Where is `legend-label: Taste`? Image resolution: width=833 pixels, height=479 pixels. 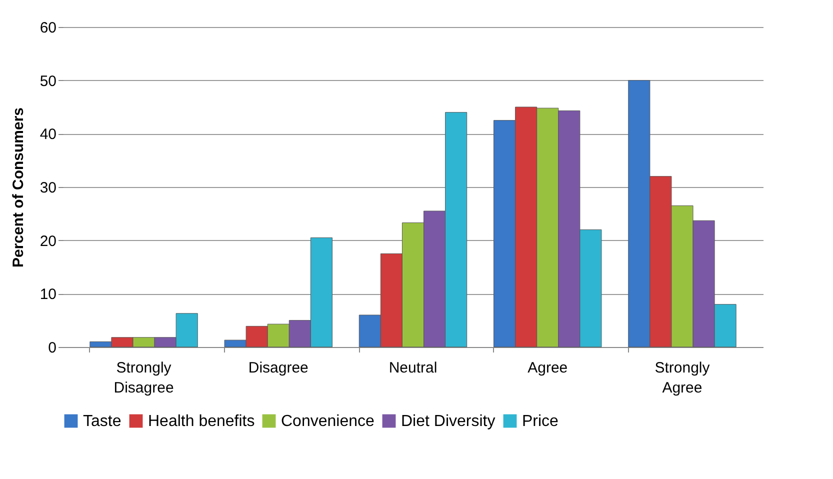 legend-label: Taste is located at coordinates (102, 421).